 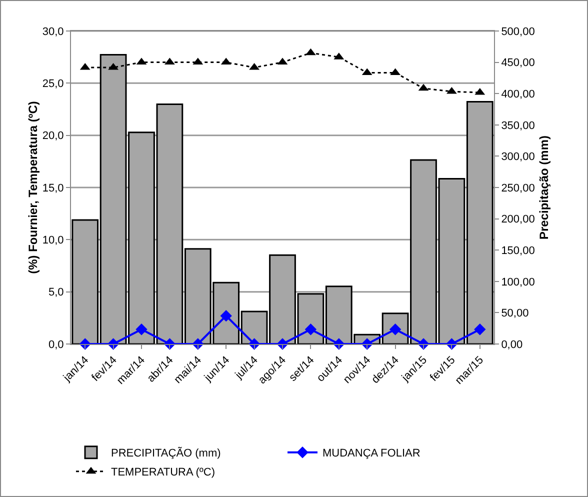 I want to click on y-tick-label: 10,0, so click(x=53, y=240).